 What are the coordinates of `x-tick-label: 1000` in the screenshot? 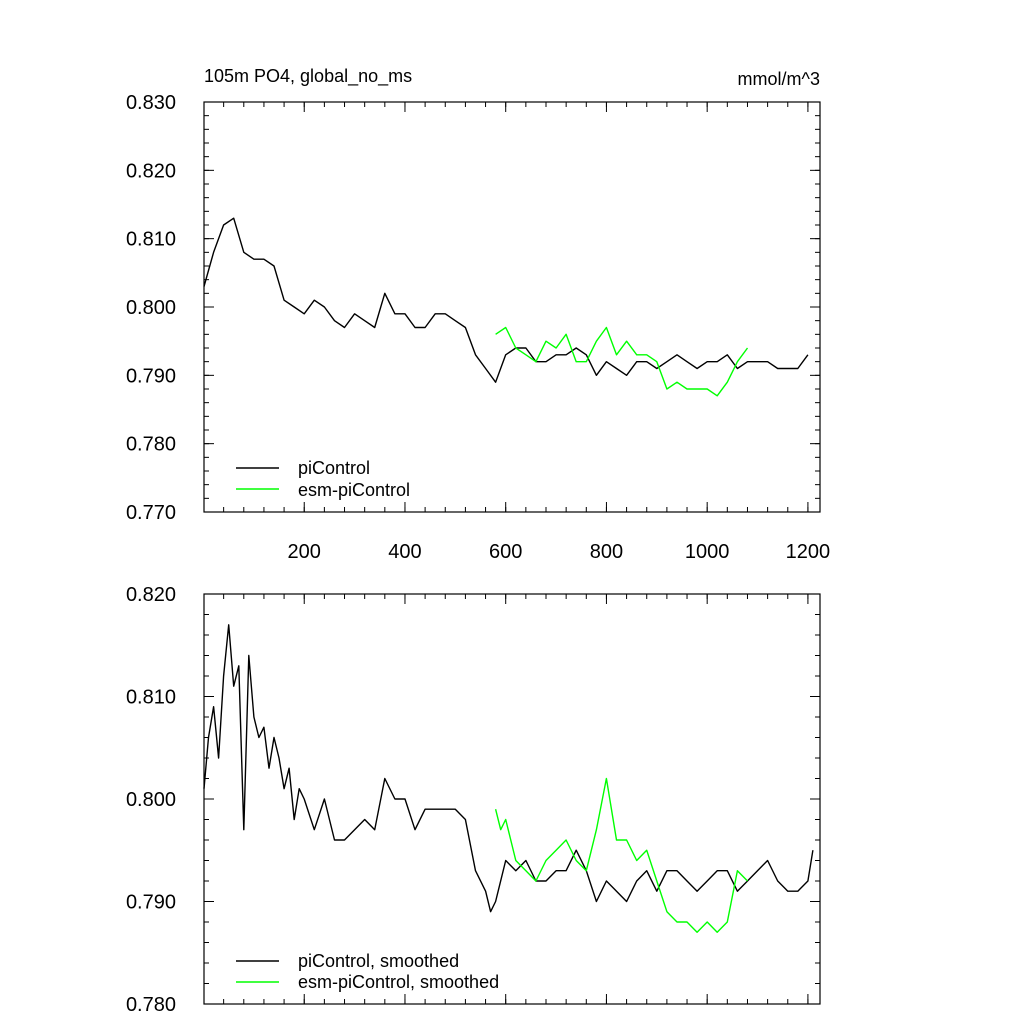 It's located at (707, 552).